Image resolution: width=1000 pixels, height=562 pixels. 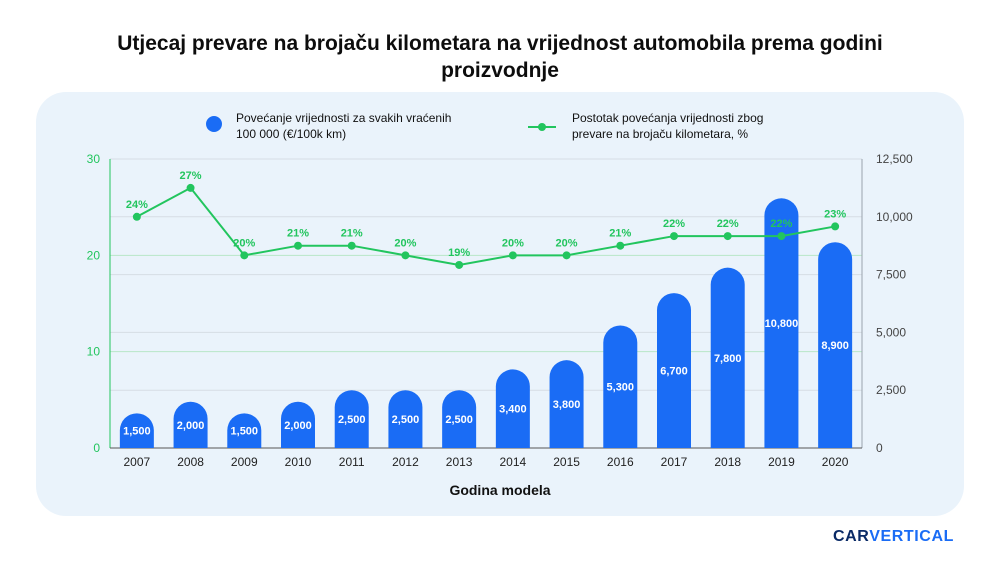 I want to click on y-right-tick-label: 0, so click(x=879, y=448).